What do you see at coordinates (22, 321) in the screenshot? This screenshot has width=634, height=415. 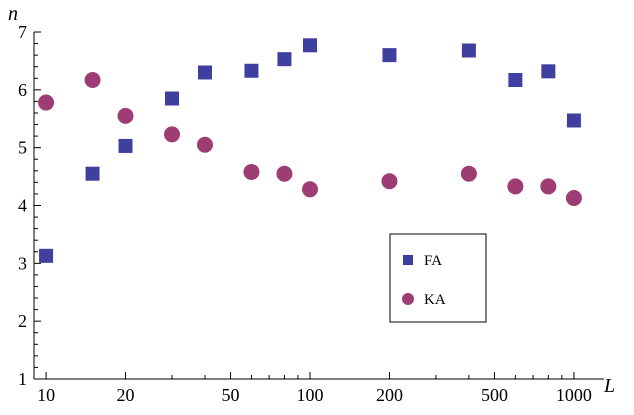 I see `y-tick-label: 2` at bounding box center [22, 321].